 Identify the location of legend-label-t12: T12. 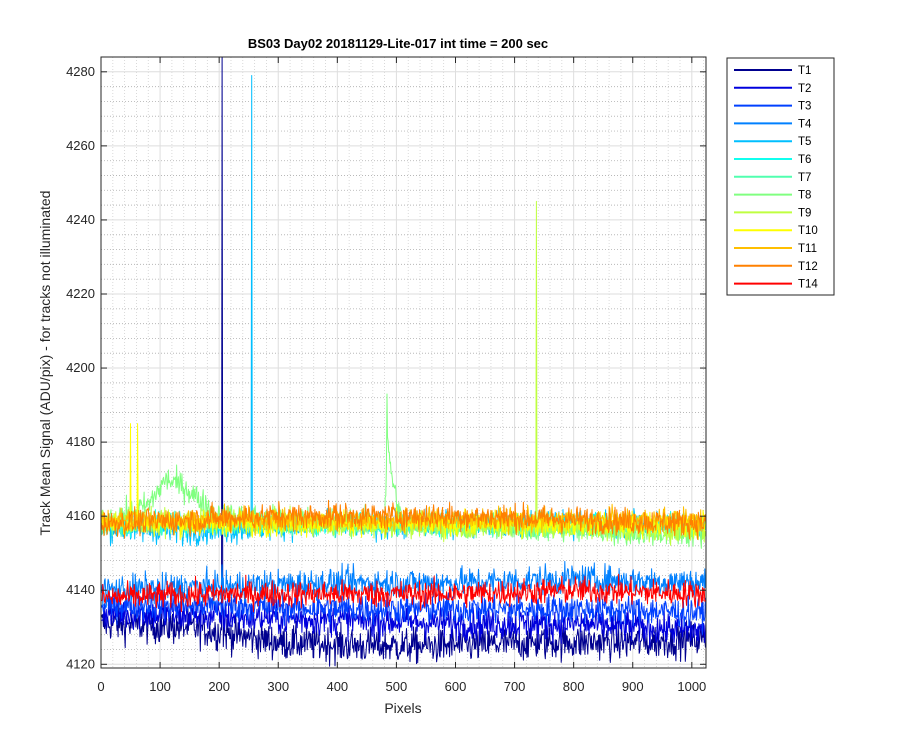
(808, 267).